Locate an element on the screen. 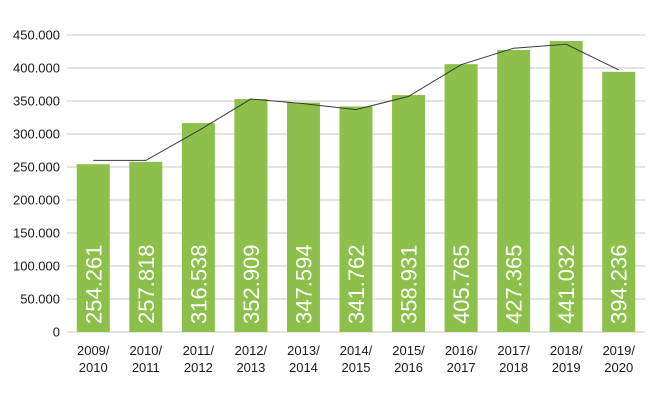 This screenshot has width=650, height=403. x-tick-line: 2018/ is located at coordinates (566, 350).